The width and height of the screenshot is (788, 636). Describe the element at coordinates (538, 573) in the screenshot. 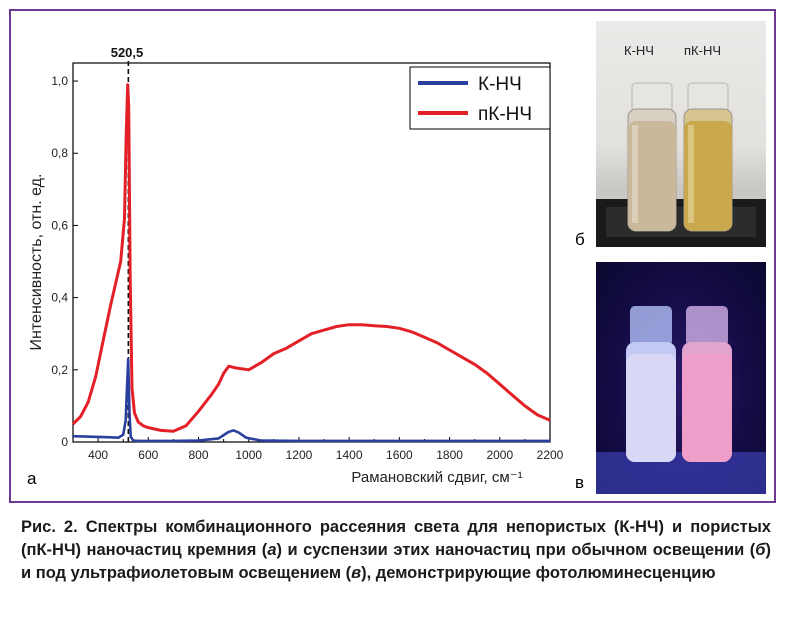

I see `caption-part-4: ), демонстрирующие фотолюминесценцию` at that location.